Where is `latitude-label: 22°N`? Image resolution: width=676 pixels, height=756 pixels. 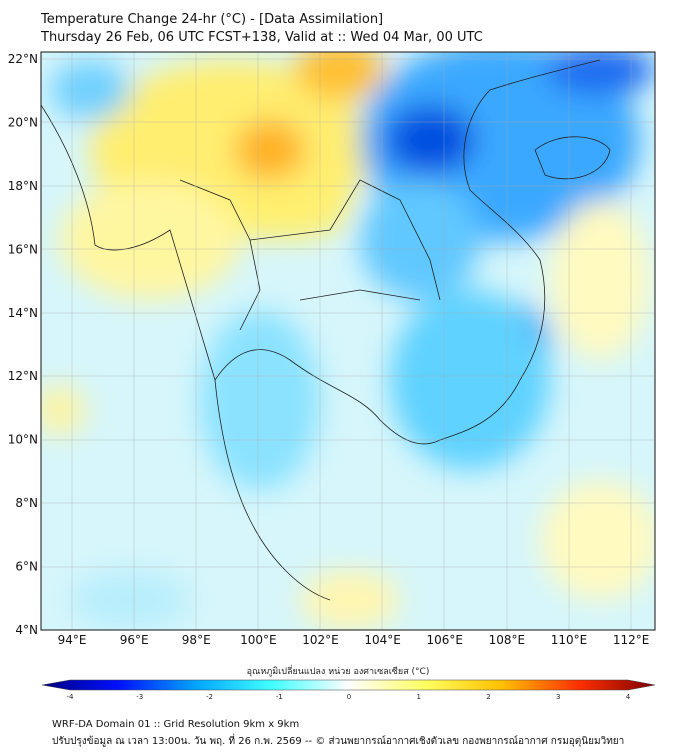 latitude-label: 22°N is located at coordinates (23, 59).